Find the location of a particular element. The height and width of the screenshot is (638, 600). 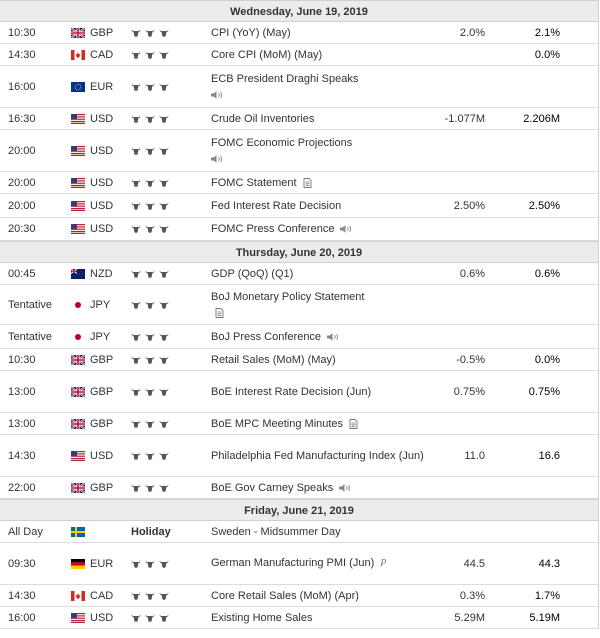

event-row: 10:30 GBP CPI (YoY) (May) 2.0% 2.1% is located at coordinates (299, 33).